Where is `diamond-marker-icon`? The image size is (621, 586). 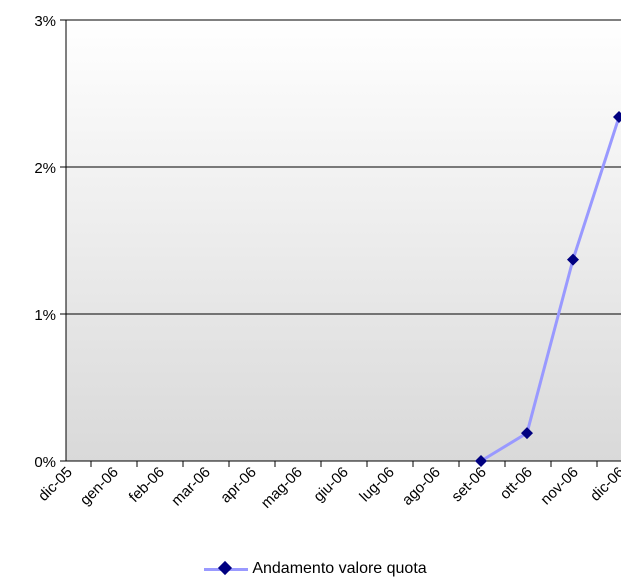
diamond-marker-icon is located at coordinates (225, 568).